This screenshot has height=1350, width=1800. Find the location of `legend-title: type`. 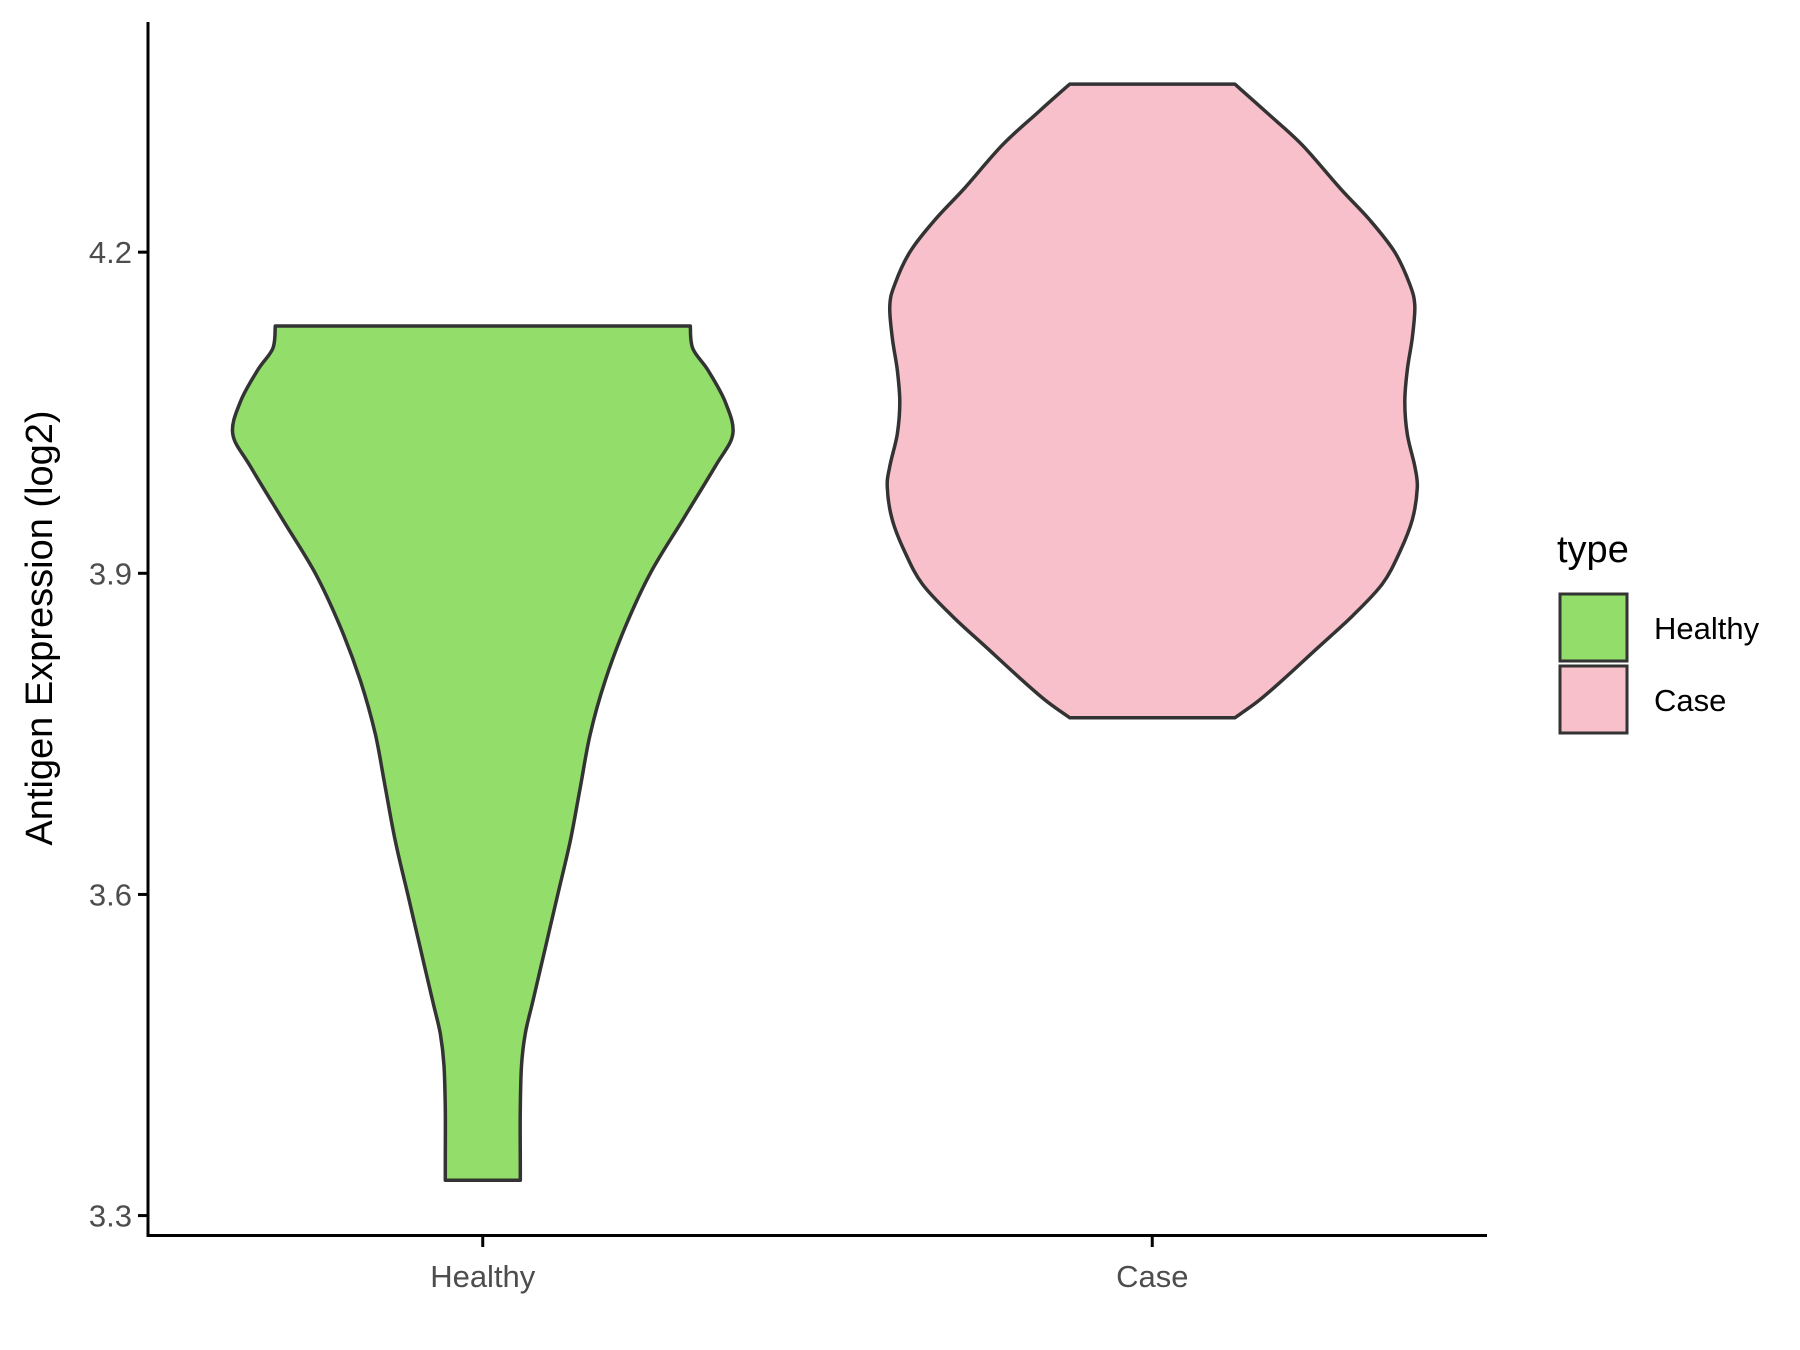

legend-title: type is located at coordinates (1593, 550).